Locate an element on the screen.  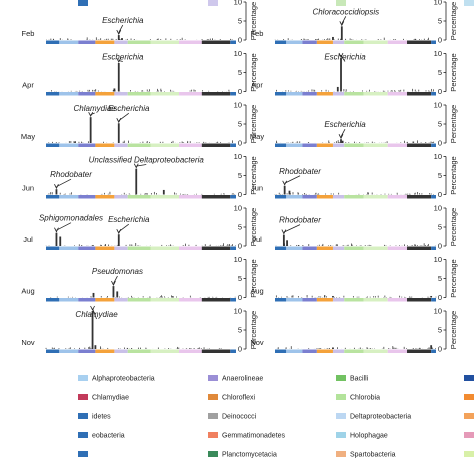
legend-item: Spartobacteria is located at coordinates (366, 455).